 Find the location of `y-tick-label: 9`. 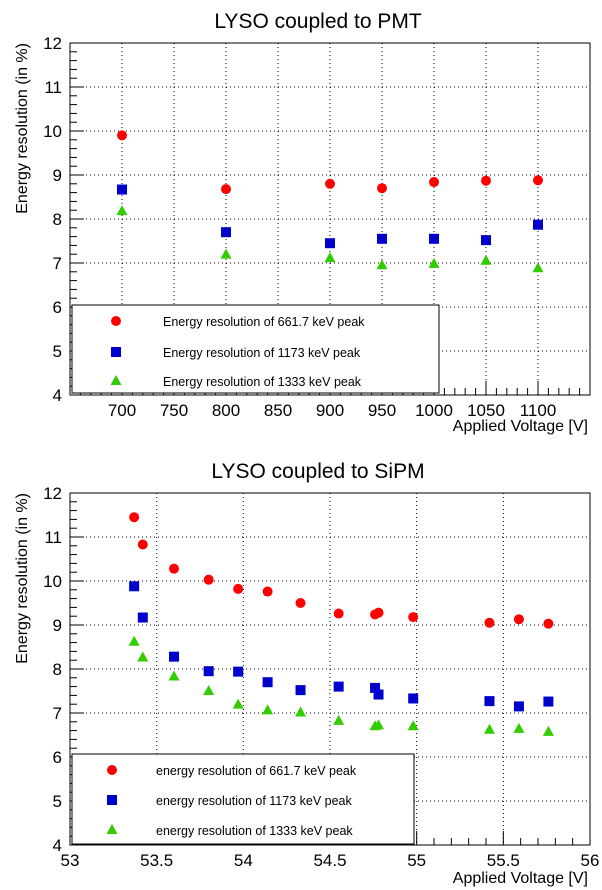

y-tick-label: 9 is located at coordinates (57, 175).